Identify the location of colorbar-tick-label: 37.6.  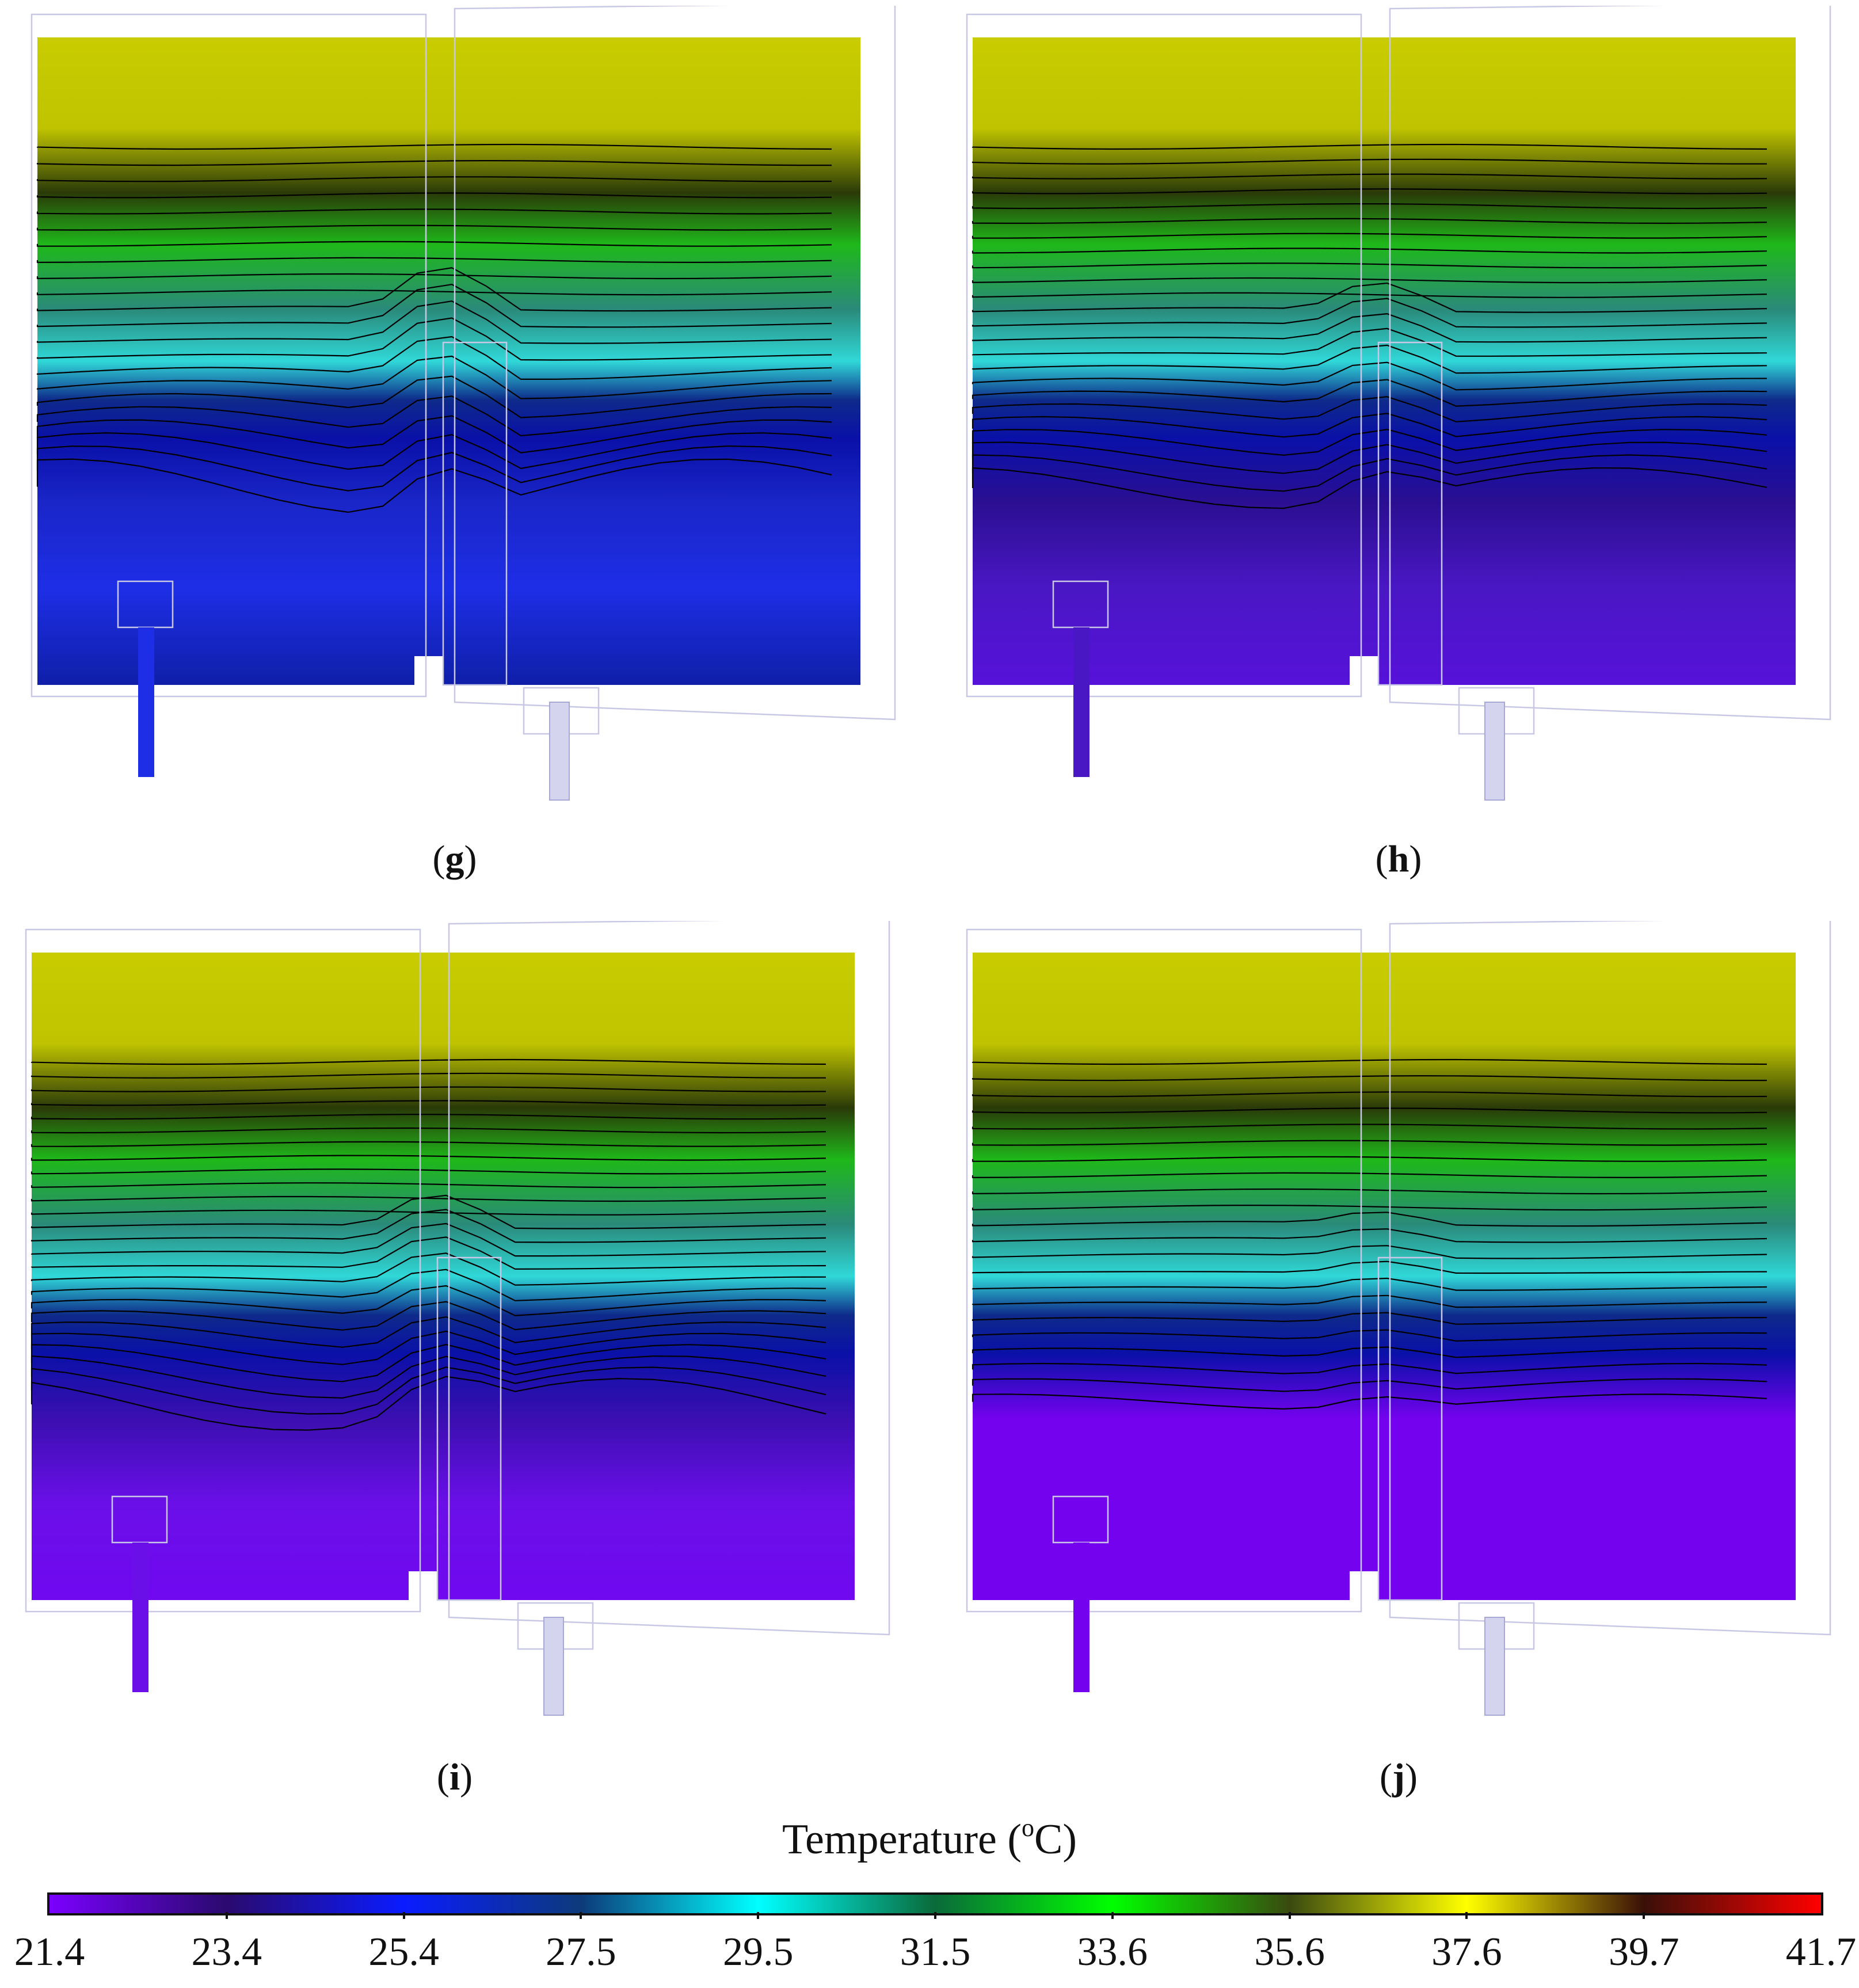
(1466, 1952).